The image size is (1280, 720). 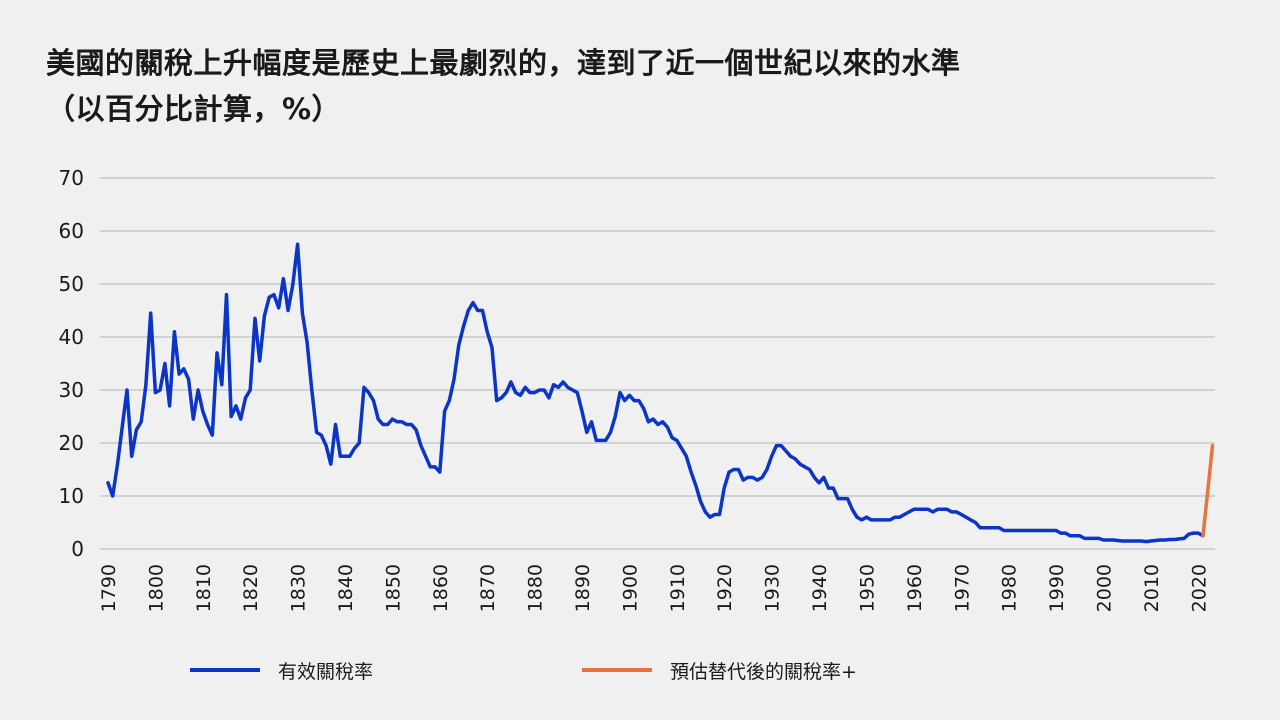 I want to click on x-tick-label: 1970, so click(x=962, y=588).